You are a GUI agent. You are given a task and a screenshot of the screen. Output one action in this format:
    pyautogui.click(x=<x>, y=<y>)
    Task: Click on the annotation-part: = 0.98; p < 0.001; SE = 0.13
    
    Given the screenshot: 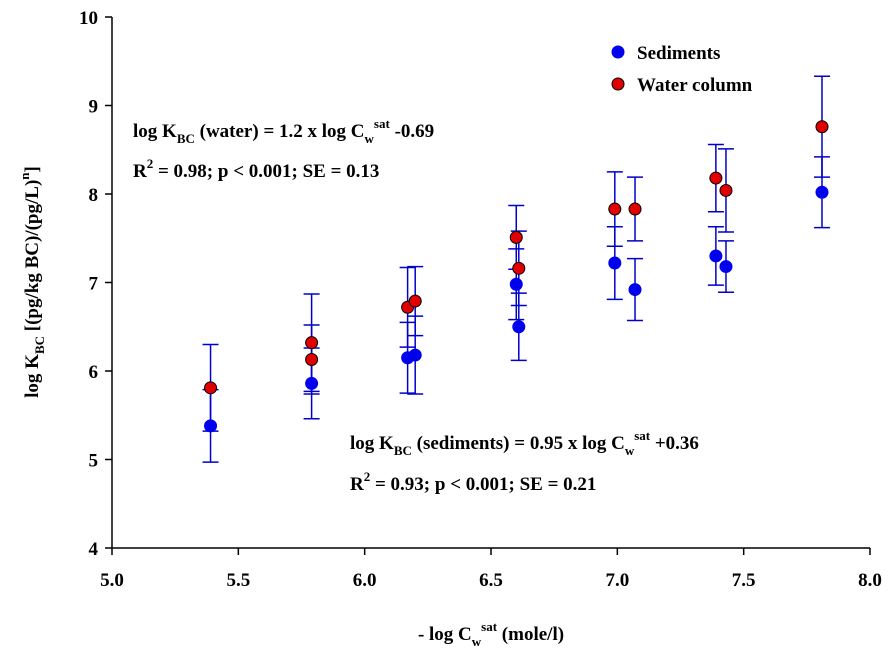 What is the action you would take?
    pyautogui.click(x=266, y=171)
    